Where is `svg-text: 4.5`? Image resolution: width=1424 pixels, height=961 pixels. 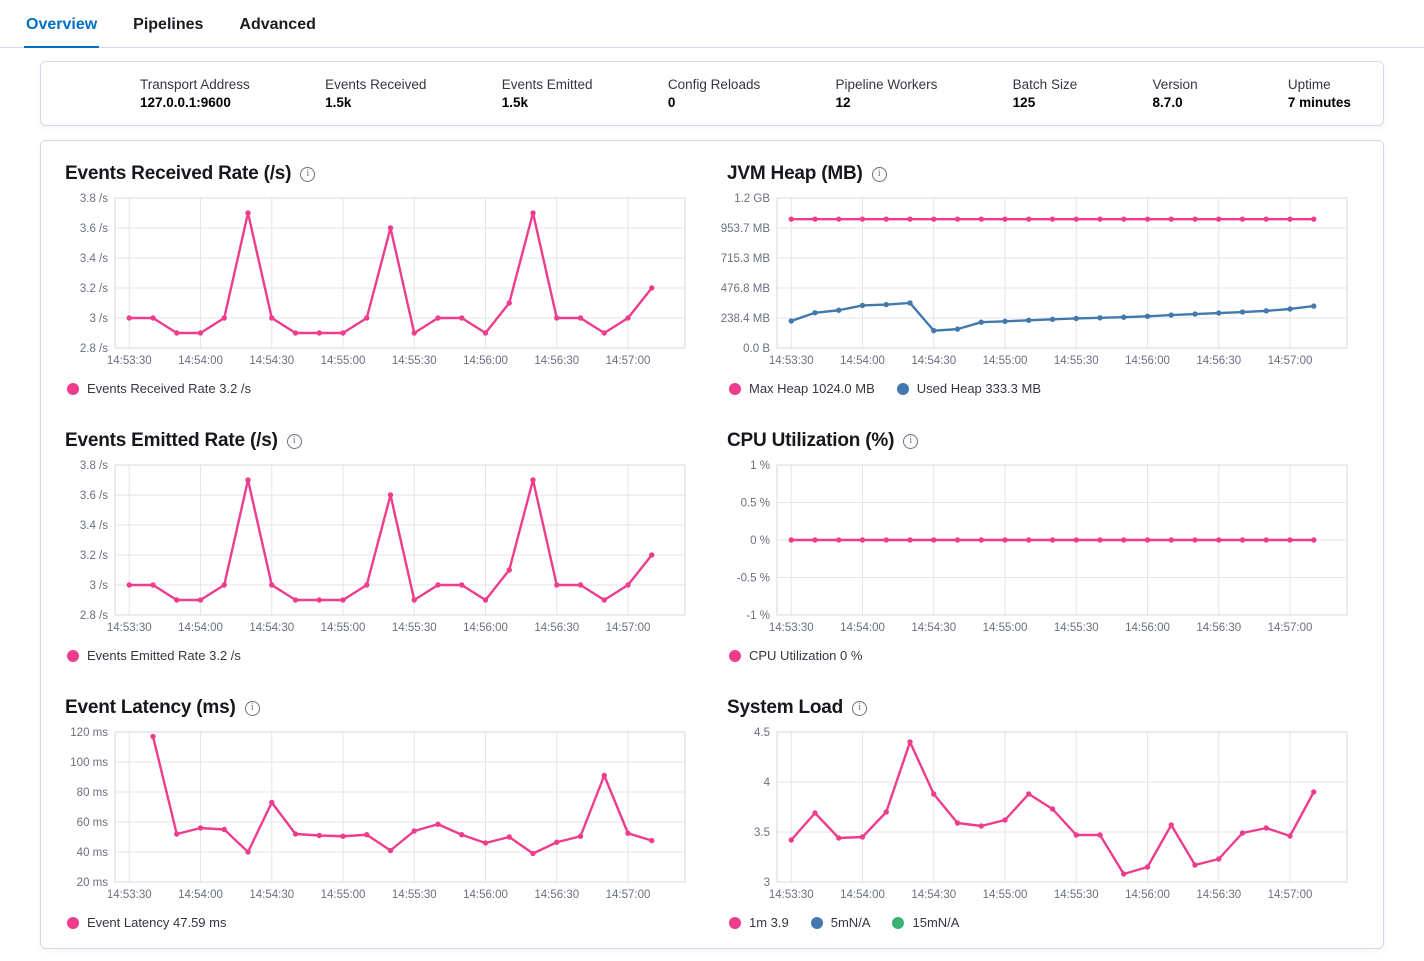 svg-text: 4.5 is located at coordinates (762, 733).